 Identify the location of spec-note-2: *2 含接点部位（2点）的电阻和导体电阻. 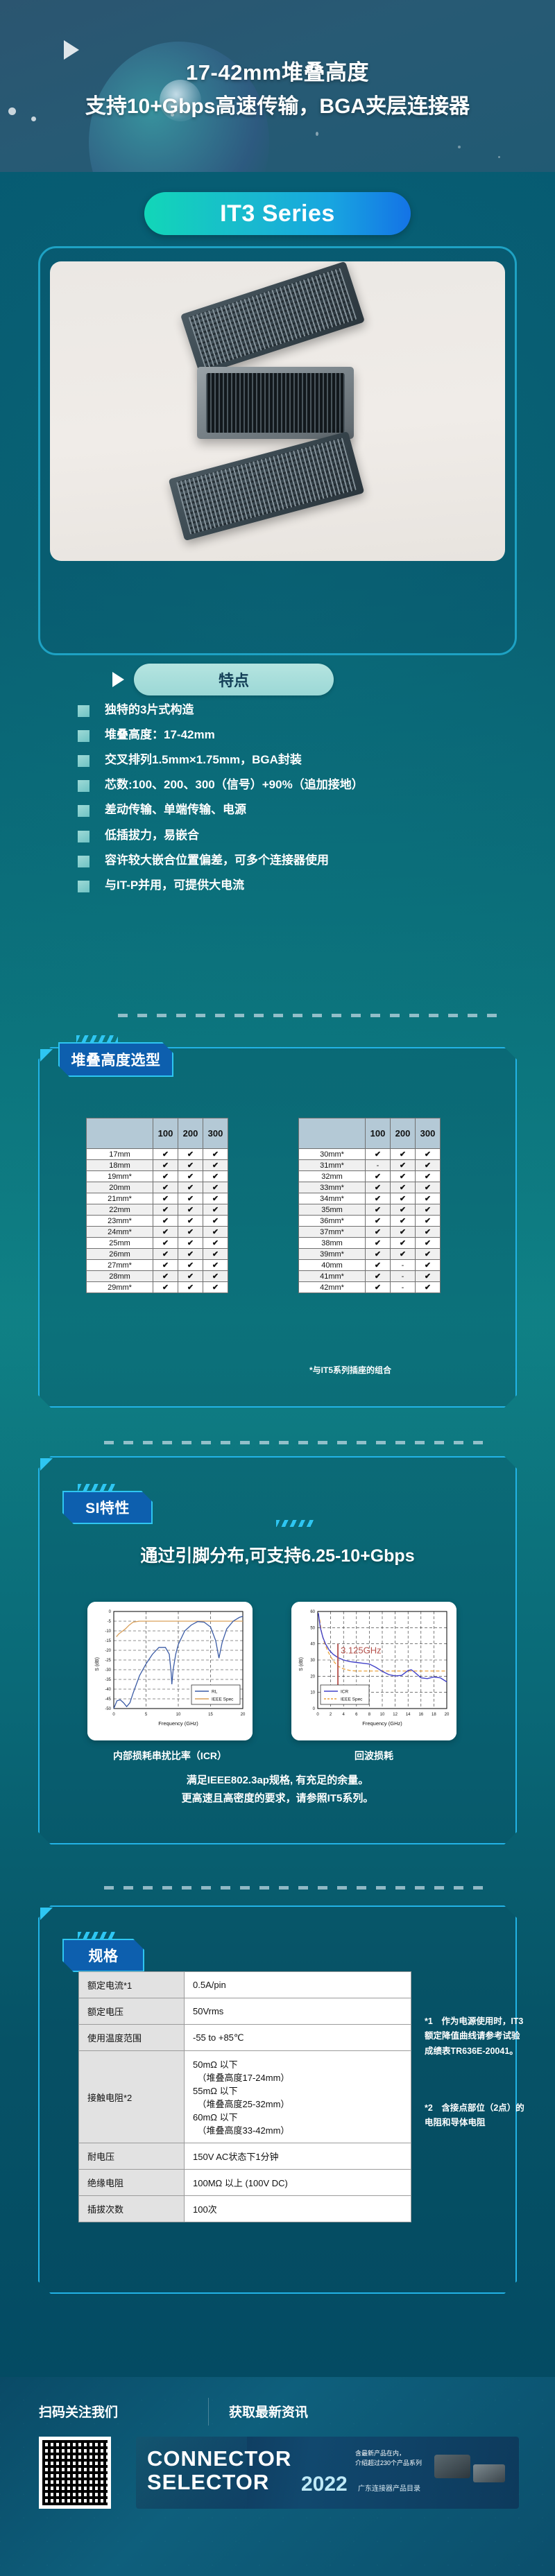
(474, 2115).